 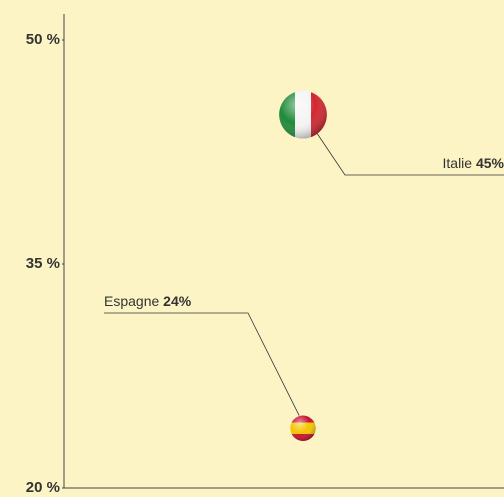 I want to click on category-name: Espagne, so click(x=131, y=301).